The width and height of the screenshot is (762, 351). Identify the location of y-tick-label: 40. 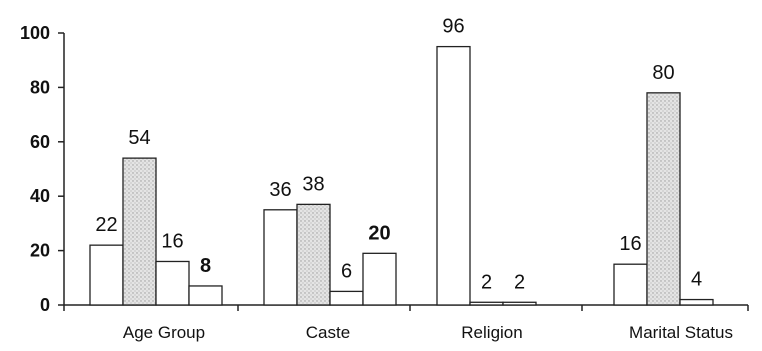
(40, 196).